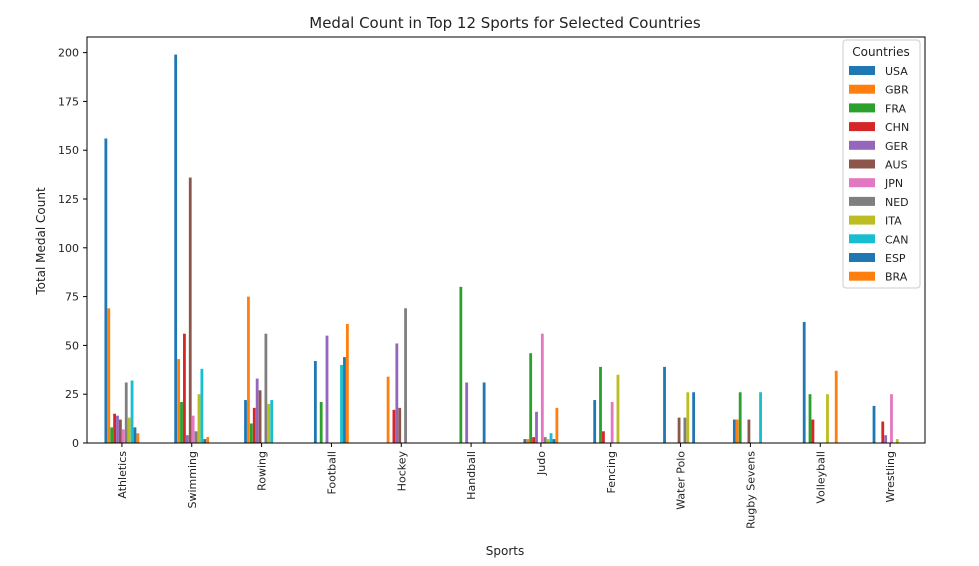 This screenshot has height=566, width=979. Describe the element at coordinates (471, 475) in the screenshot. I see `x-tick-label: Handball` at that location.